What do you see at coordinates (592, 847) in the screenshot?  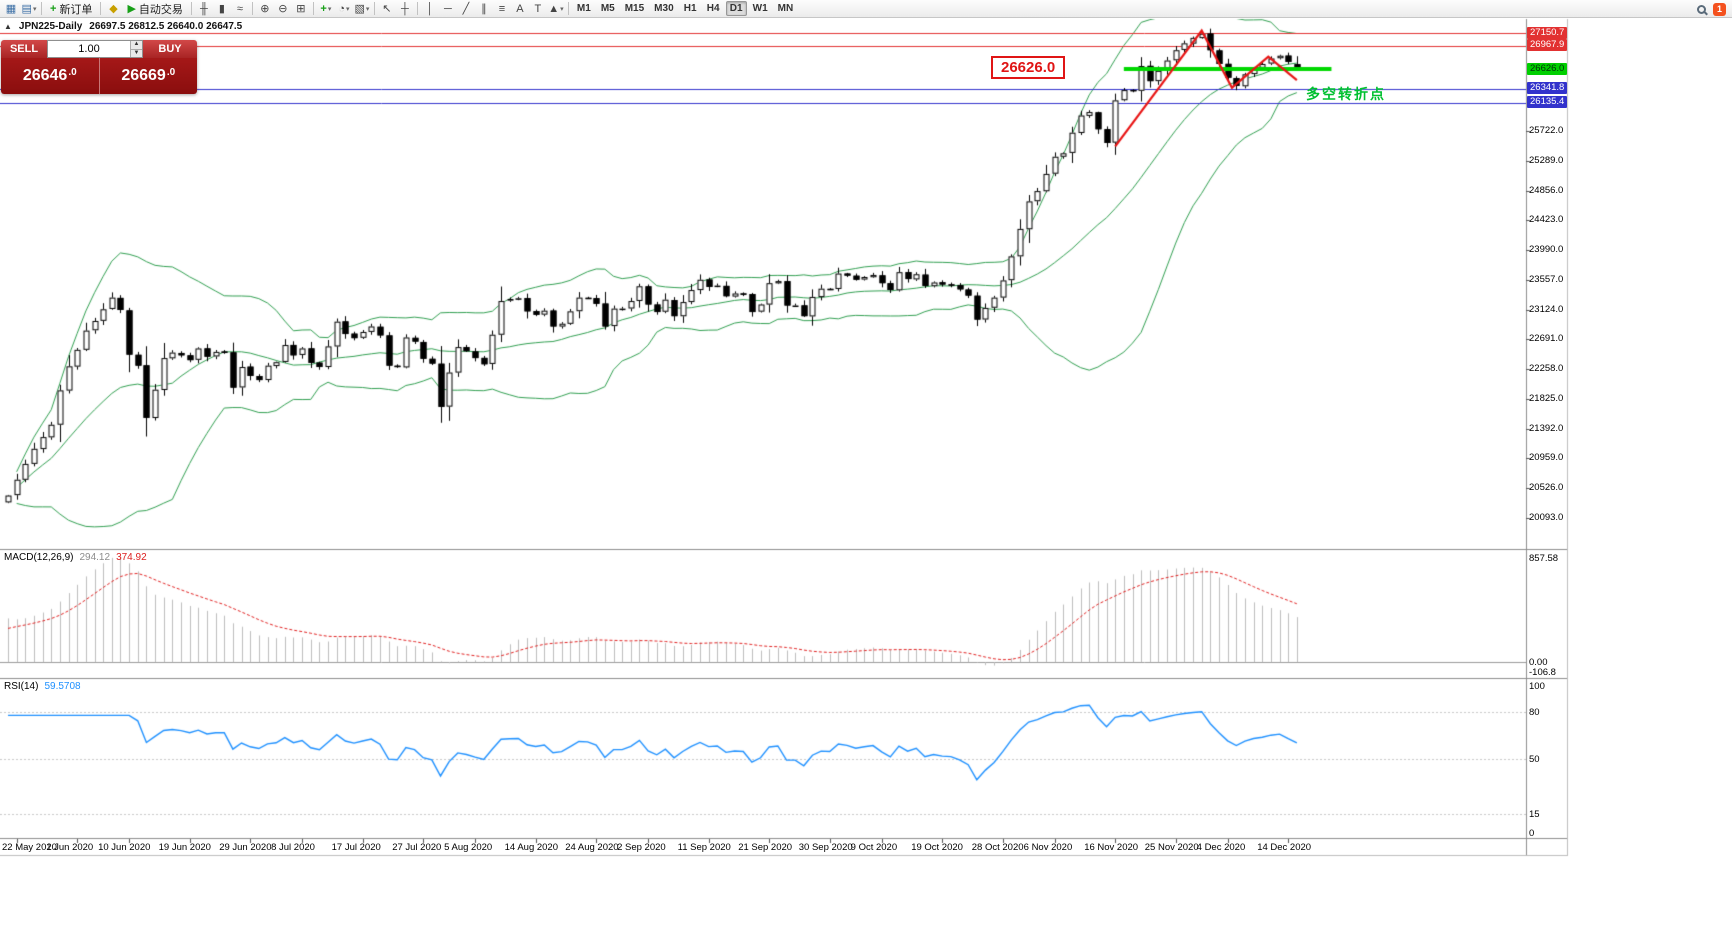 I see `date-axis-label: 24 Aug 2020` at bounding box center [592, 847].